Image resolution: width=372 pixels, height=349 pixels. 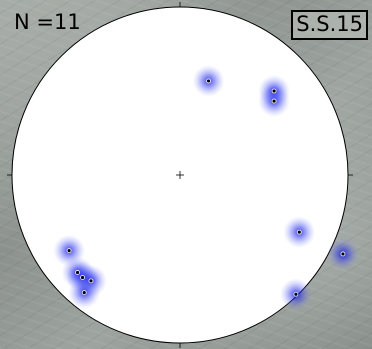 I want to click on center-cross, so click(x=180, y=175).